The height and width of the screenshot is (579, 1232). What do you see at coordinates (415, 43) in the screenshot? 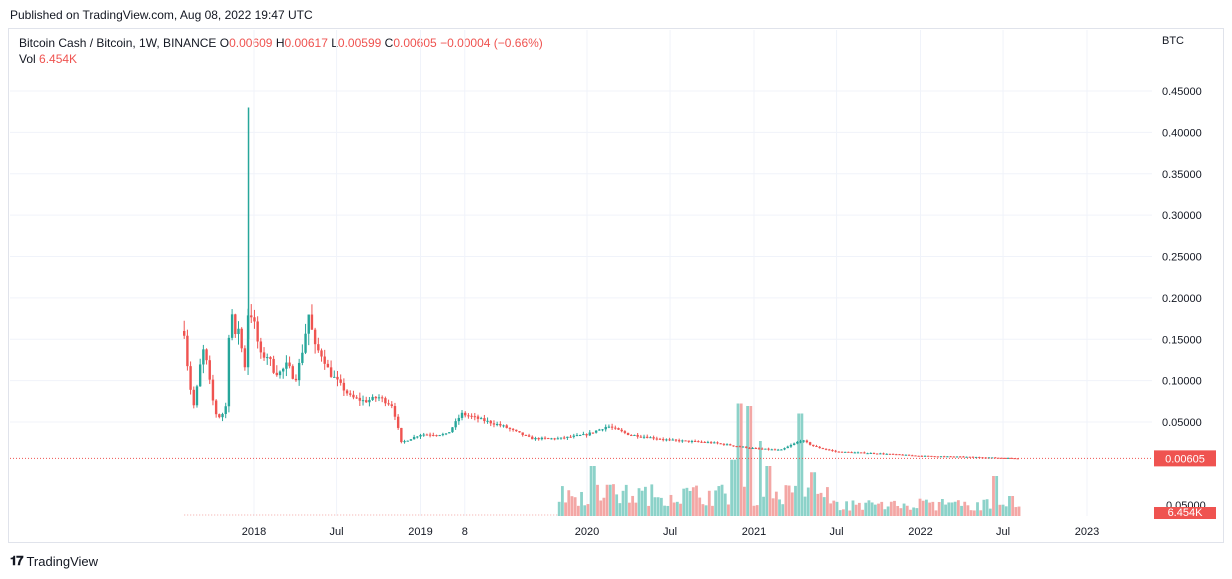
I see `close-value: 0.00605` at bounding box center [415, 43].